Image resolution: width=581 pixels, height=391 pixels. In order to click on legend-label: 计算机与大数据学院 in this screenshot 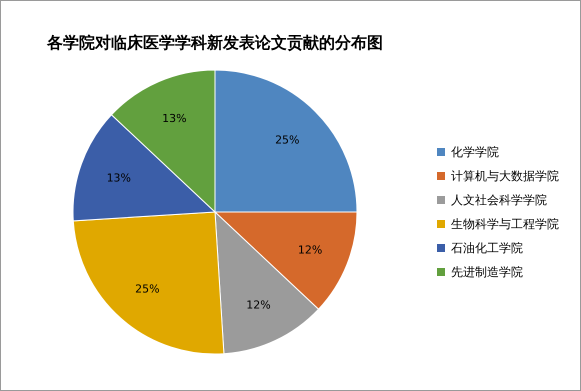, I will do `click(505, 176)`.